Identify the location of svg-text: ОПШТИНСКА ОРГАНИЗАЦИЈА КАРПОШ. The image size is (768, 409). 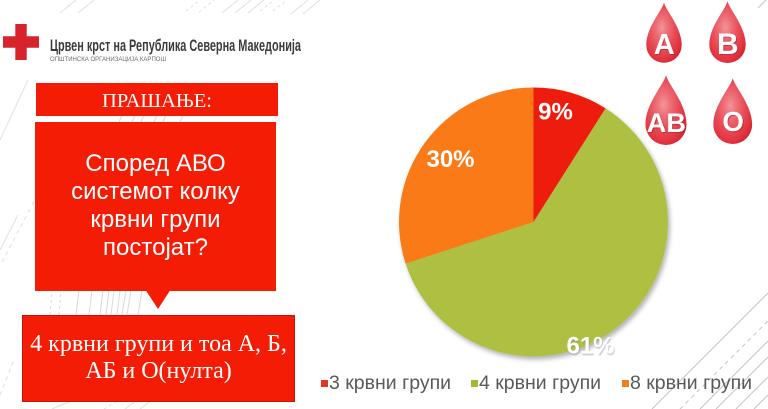
(108, 59).